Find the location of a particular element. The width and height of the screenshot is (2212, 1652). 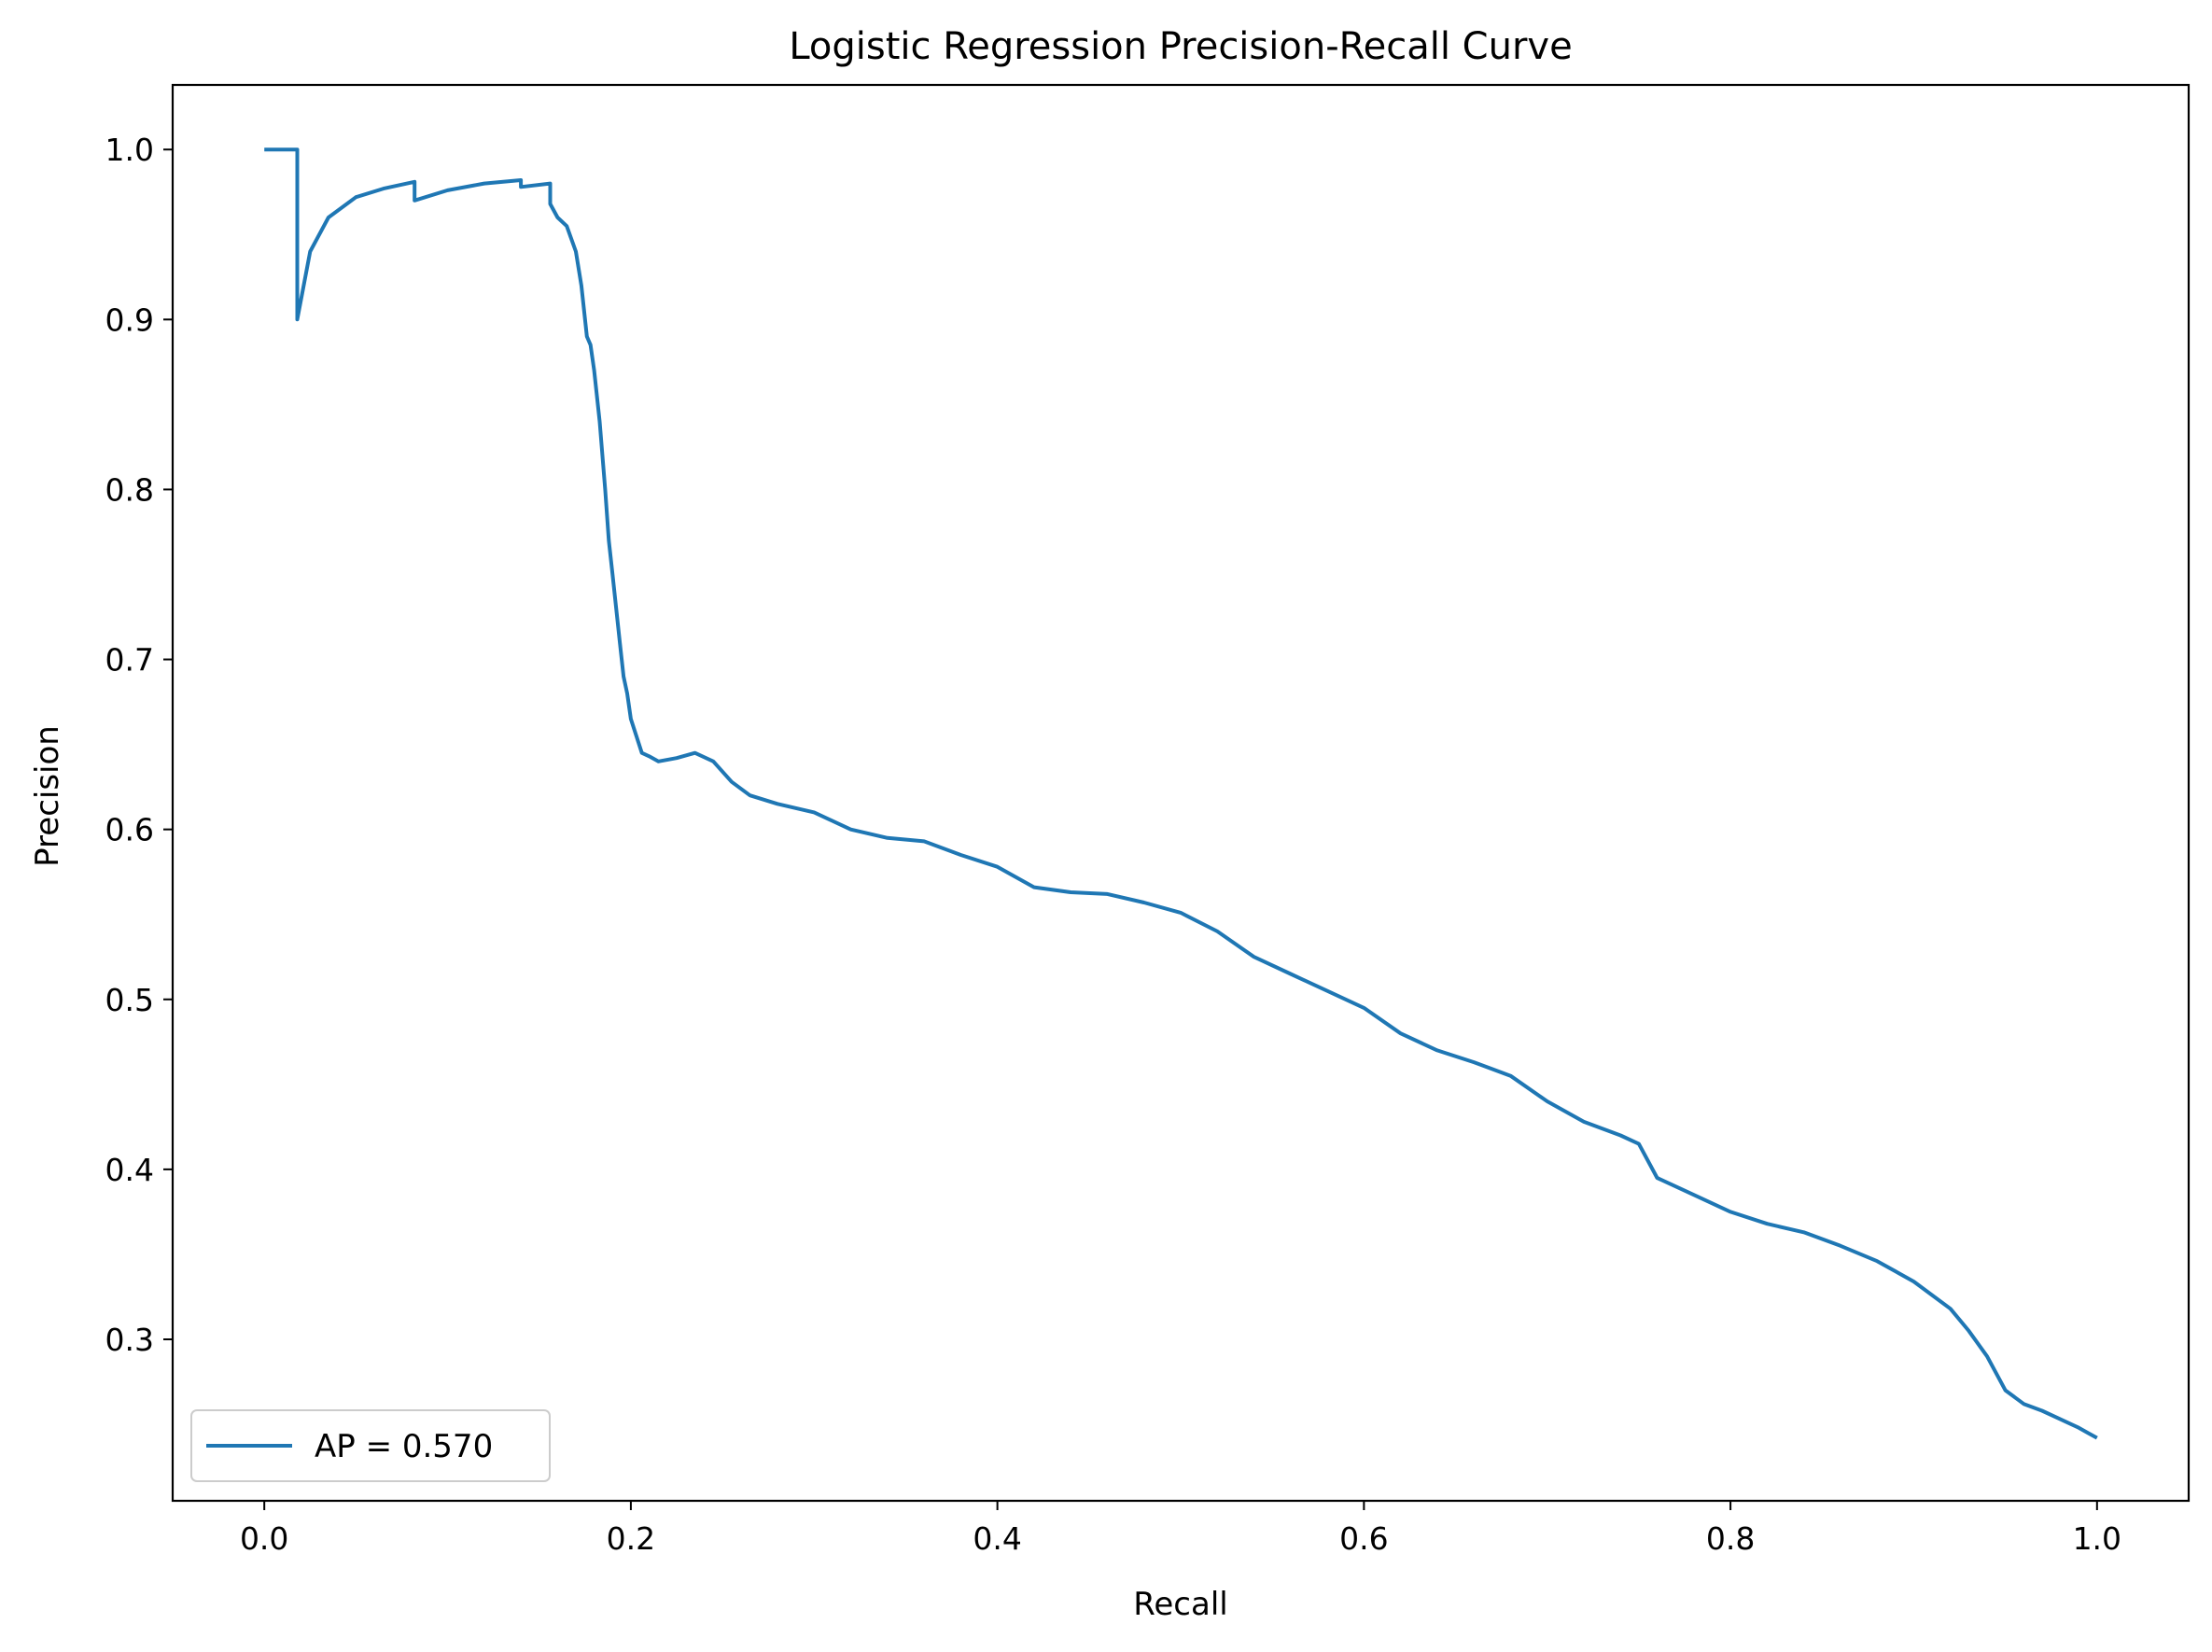

x-tick-label: 1.0 is located at coordinates (2097, 1538).